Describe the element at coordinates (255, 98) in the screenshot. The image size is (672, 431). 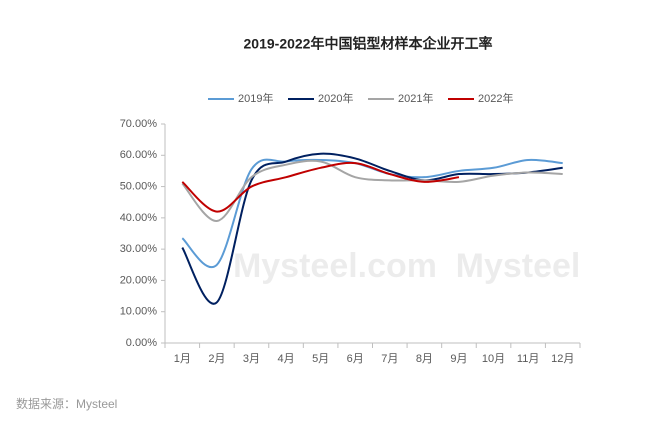
I see `legend-label: 2019年` at that location.